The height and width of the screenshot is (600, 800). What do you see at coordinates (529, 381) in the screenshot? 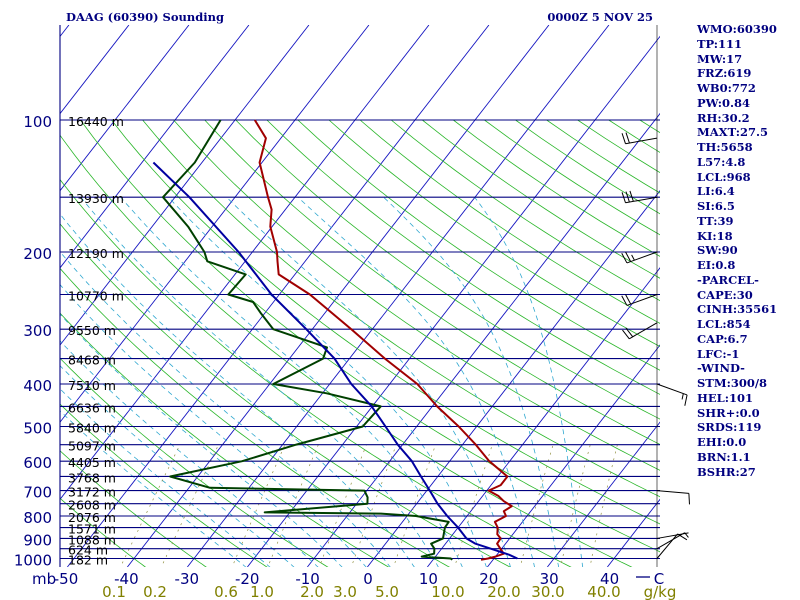
I see `moist-adiabat-line` at bounding box center [529, 381].